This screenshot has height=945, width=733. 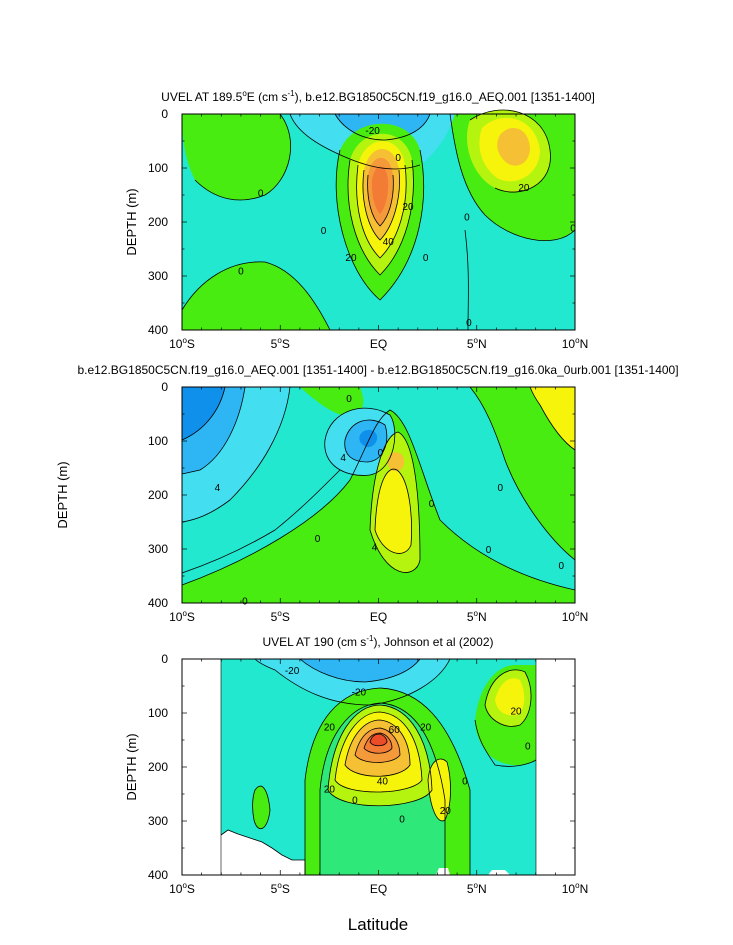 What do you see at coordinates (158, 767) in the screenshot?
I see `panel3-y-tick-label: 200` at bounding box center [158, 767].